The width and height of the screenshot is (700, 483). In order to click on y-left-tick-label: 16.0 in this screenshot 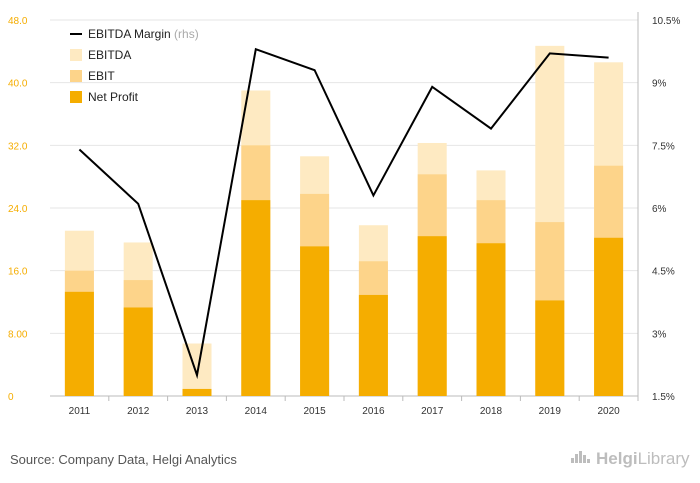, I will do `click(18, 272)`.